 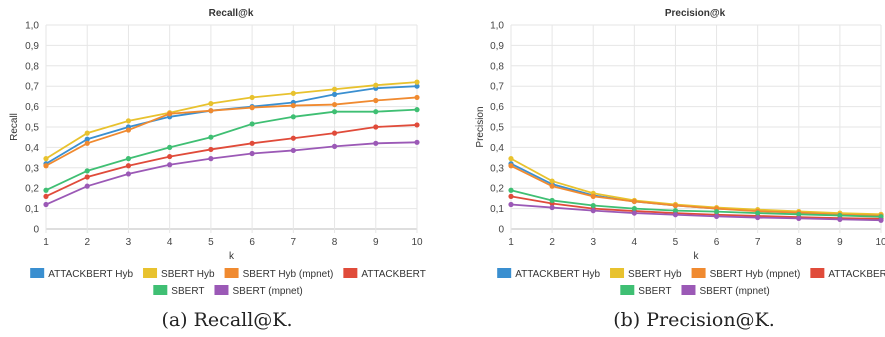 I want to click on x-tick-label: 4, so click(x=170, y=242).